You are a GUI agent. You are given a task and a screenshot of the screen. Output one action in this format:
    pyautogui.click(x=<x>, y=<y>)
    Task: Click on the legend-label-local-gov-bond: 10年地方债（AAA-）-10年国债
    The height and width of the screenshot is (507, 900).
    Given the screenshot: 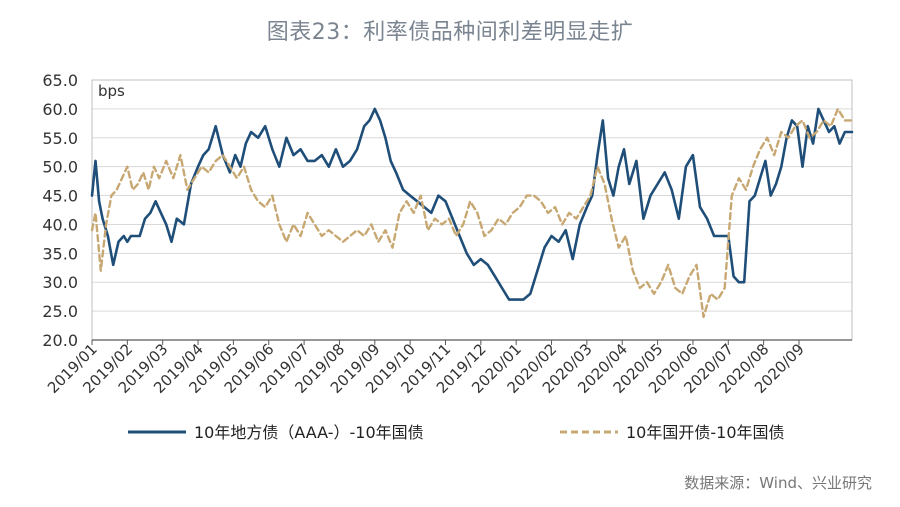 What is the action you would take?
    pyautogui.click(x=309, y=432)
    